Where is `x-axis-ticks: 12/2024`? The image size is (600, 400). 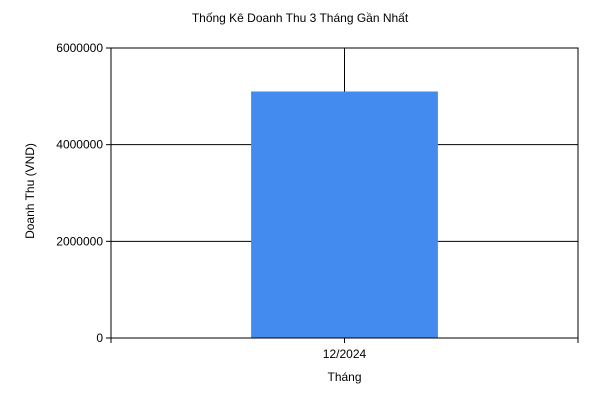
x-axis-ticks: 12/2024 is located at coordinates (344, 349).